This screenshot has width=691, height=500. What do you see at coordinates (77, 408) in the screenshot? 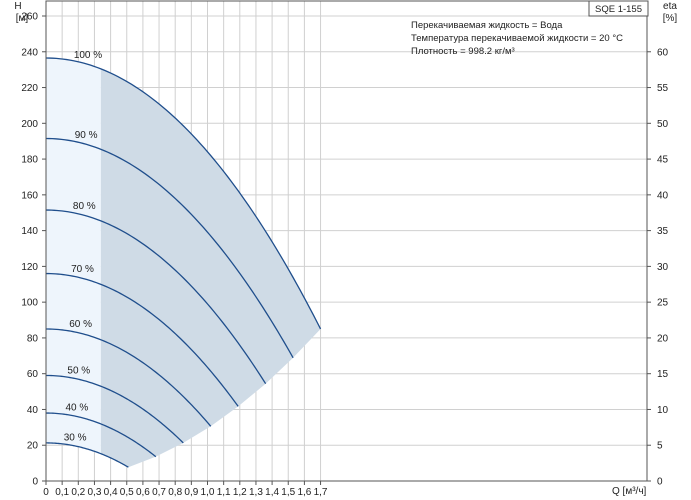
I see `curve-label: 40 %` at bounding box center [77, 408].